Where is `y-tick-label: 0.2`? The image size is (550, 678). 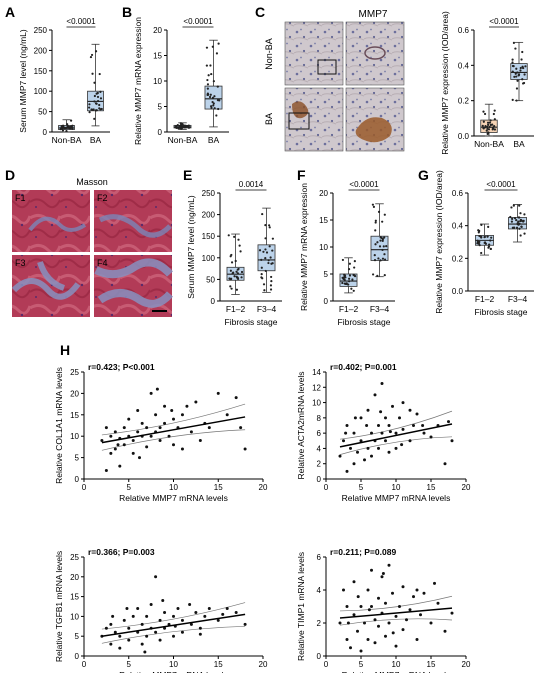 y-tick-label: 0.2 is located at coordinates (458, 258).